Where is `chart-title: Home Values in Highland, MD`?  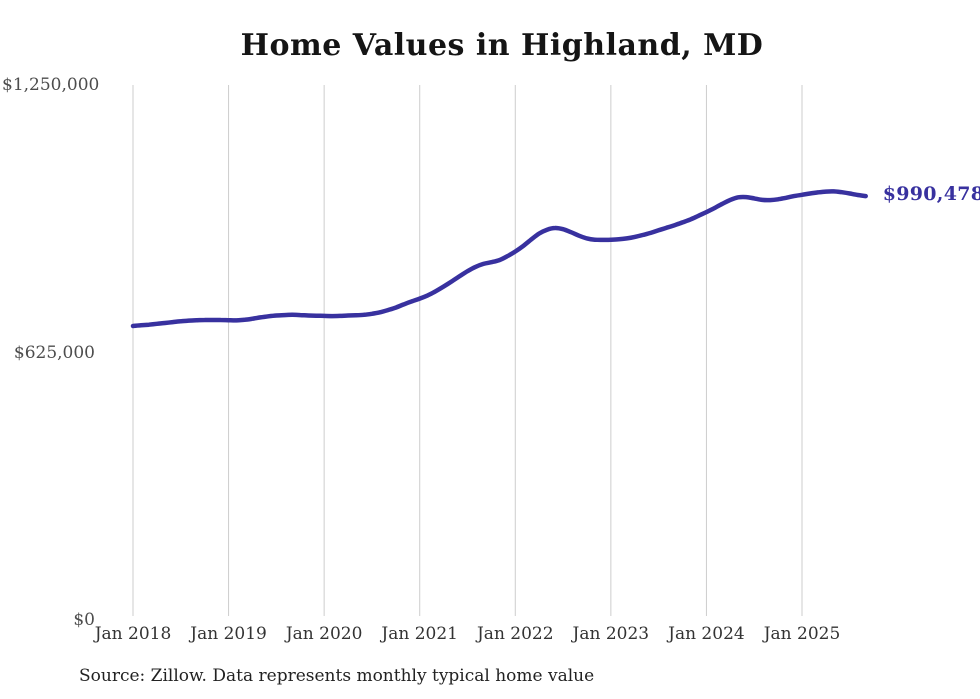
chart-title: Home Values in Highland, MD is located at coordinates (502, 45).